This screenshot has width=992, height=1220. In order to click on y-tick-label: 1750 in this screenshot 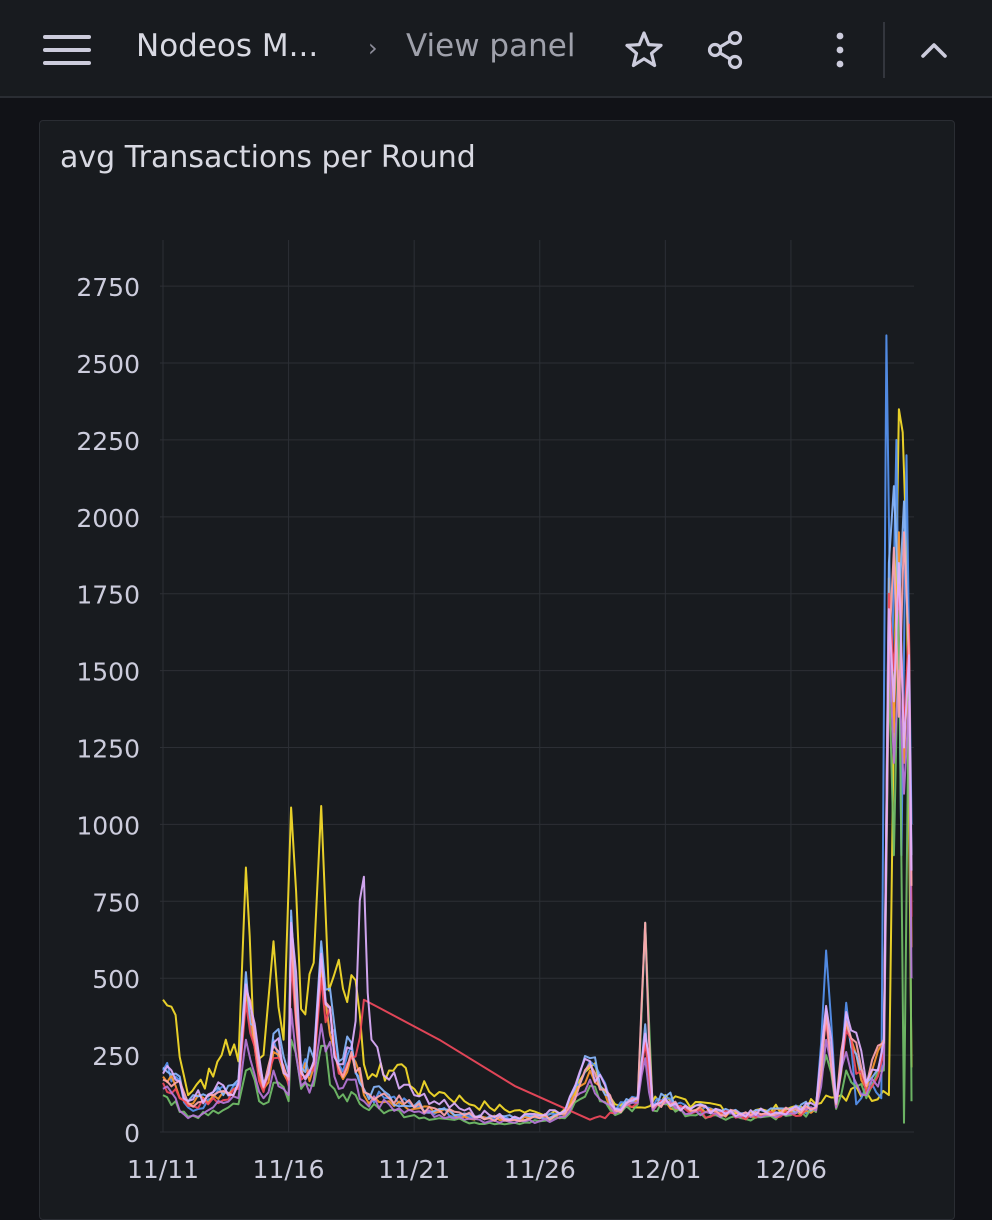, I will do `click(108, 595)`.